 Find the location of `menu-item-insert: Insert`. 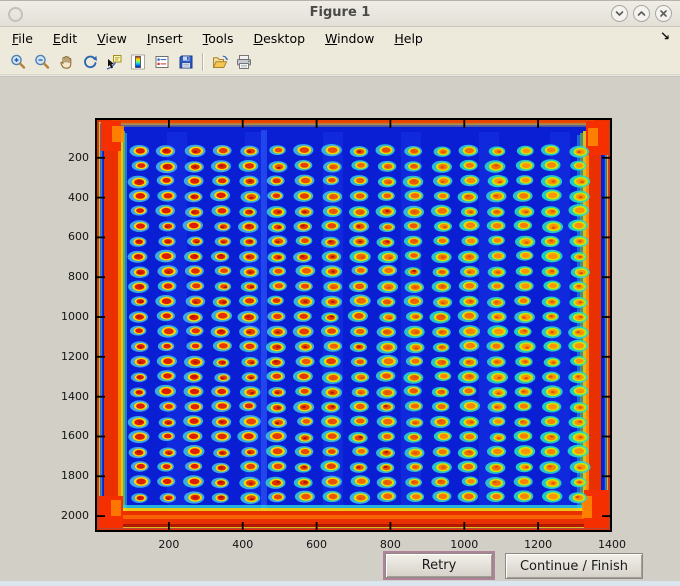

menu-item-insert: Insert is located at coordinates (164, 38).